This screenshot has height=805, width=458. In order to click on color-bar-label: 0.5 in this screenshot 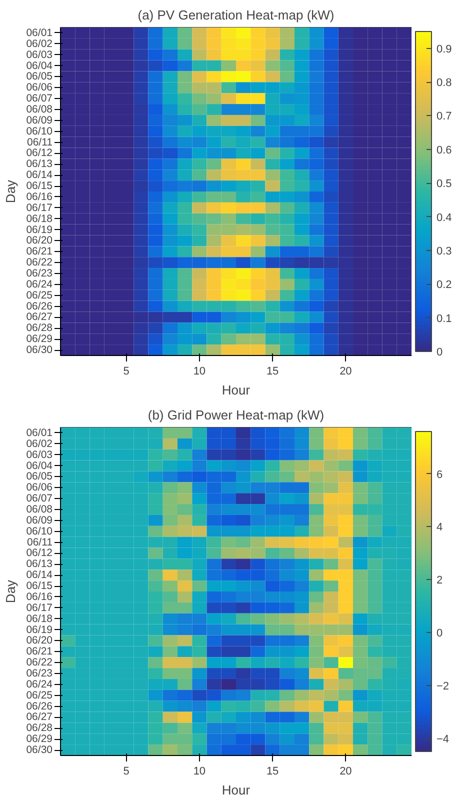, I will do `click(444, 184)`.